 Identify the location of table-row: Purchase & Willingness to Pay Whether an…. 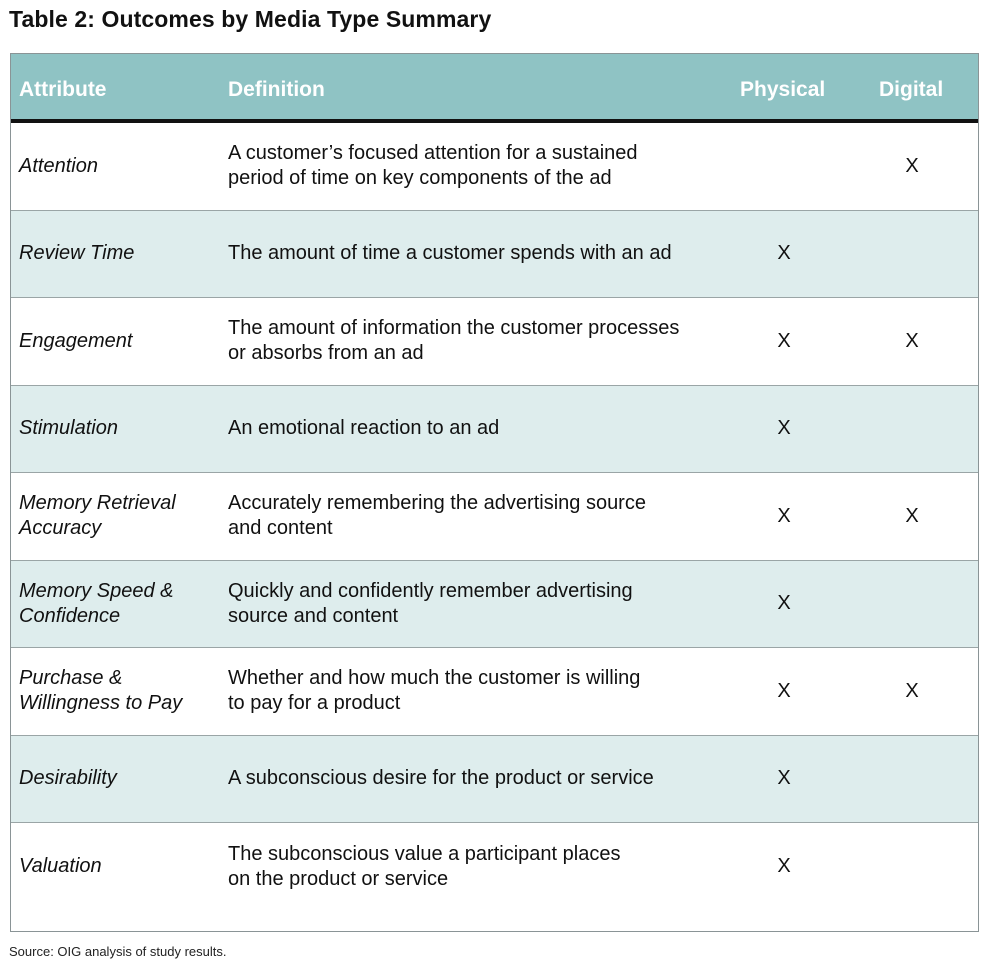
(494, 692).